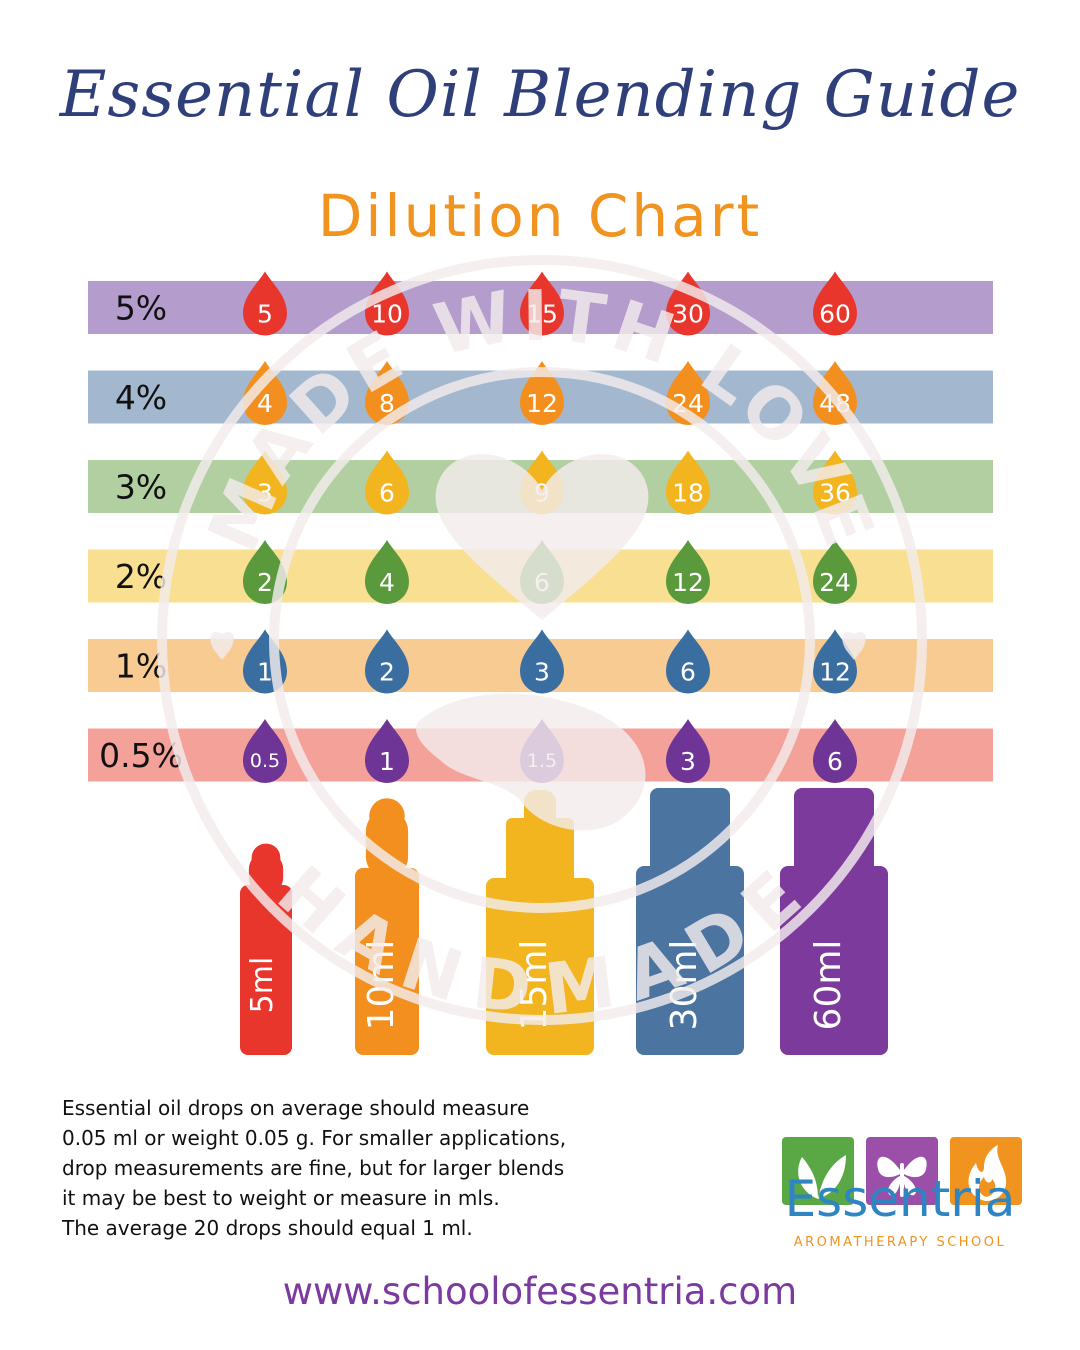  Describe the element at coordinates (141, 397) in the screenshot. I see `row-label: 4%` at that location.